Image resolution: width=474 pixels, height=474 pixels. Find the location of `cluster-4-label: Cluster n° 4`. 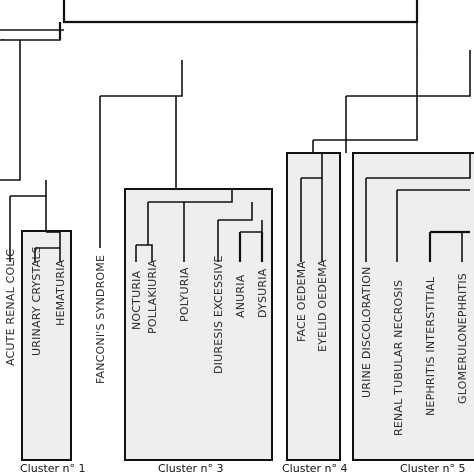

cluster-4-label: Cluster n° 4 is located at coordinates (315, 468).